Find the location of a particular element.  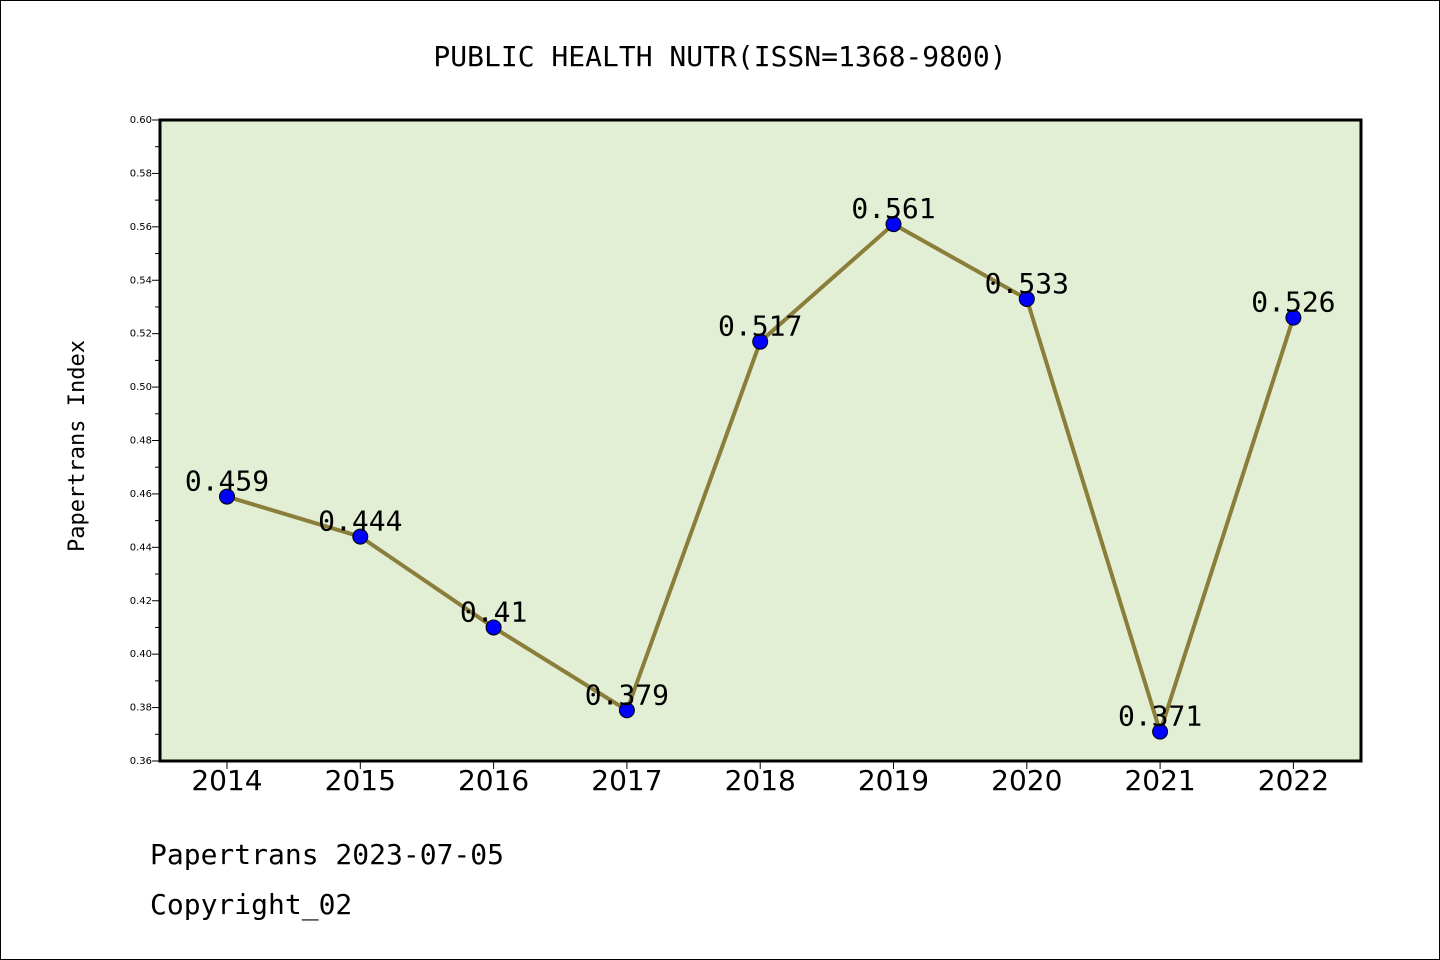

data-label-2020: 0.533 is located at coordinates (1027, 283).